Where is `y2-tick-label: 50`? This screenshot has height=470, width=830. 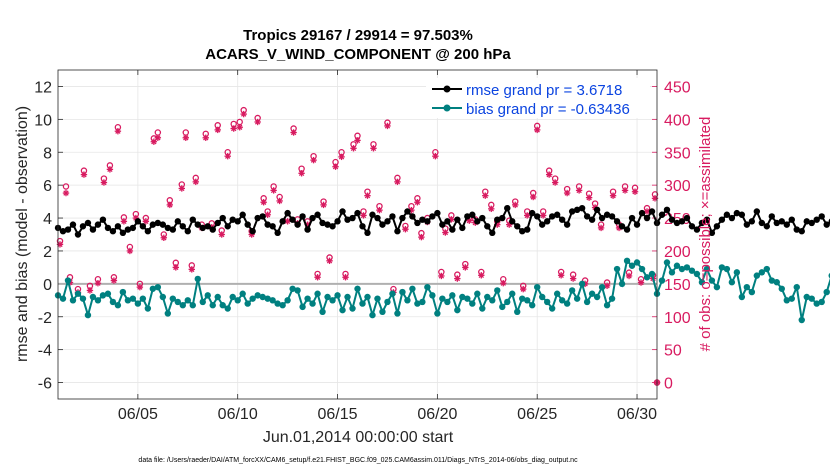 y2-tick-label: 50 is located at coordinates (673, 351).